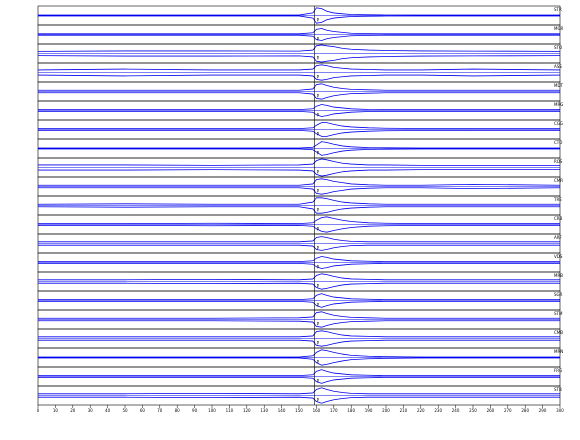 The image size is (580, 440). Describe the element at coordinates (334, 410) in the screenshot. I see `x-tick-label: 170` at that location.